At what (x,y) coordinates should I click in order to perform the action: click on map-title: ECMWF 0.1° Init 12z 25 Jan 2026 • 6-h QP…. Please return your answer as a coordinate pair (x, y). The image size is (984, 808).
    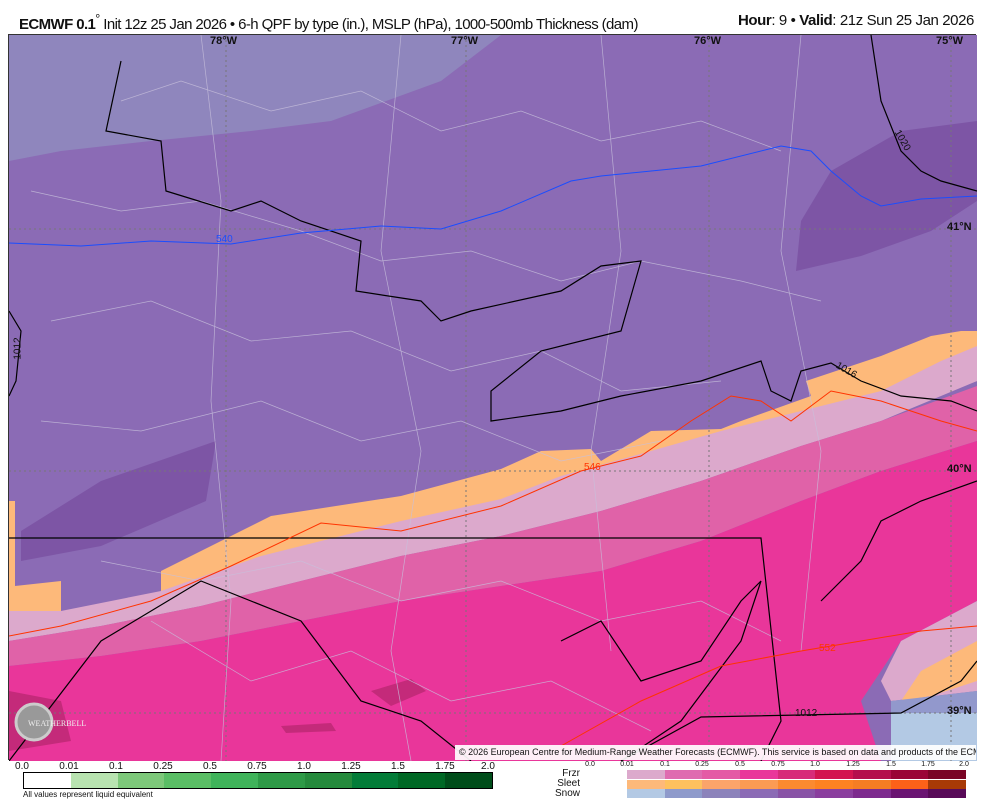
    Looking at the image, I should click on (328, 22).